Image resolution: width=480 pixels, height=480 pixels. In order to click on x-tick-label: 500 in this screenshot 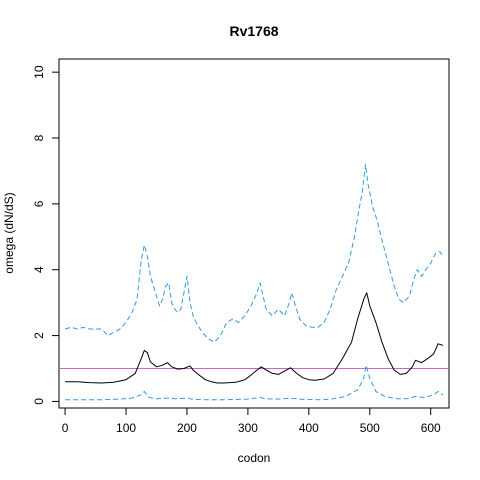, I will do `click(370, 428)`.